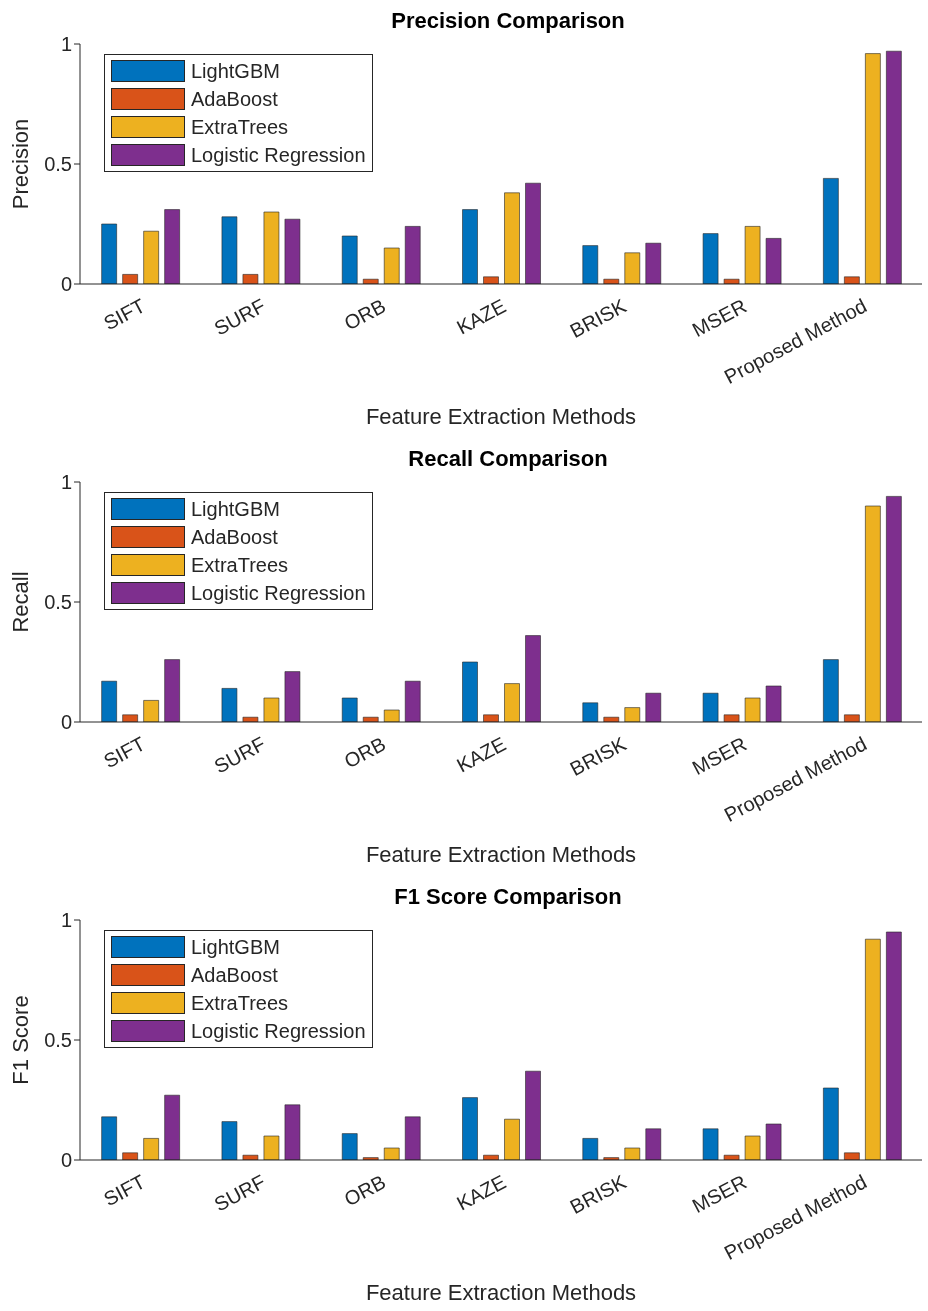 The height and width of the screenshot is (1311, 928). What do you see at coordinates (508, 21) in the screenshot?
I see `chart-title: Precision Comparison` at bounding box center [508, 21].